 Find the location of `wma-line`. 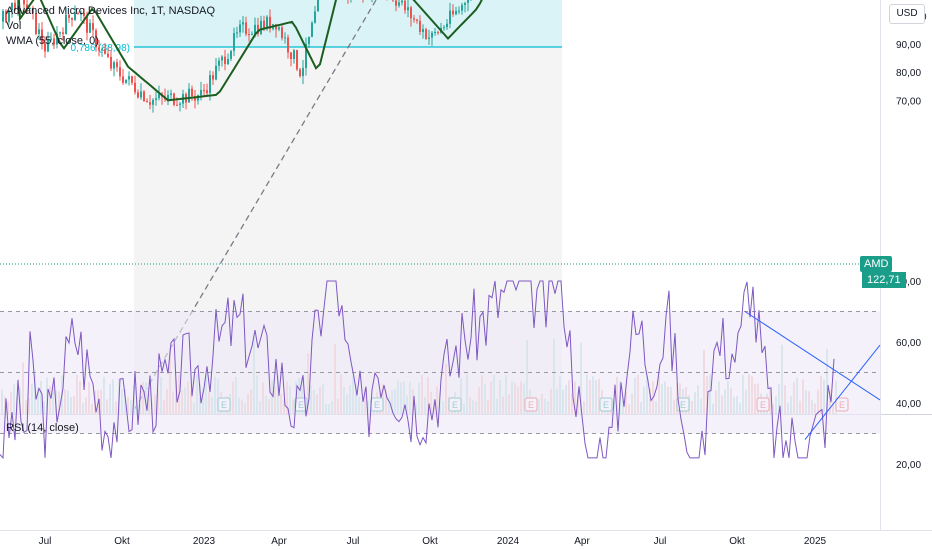

wma-line is located at coordinates (250, 51).